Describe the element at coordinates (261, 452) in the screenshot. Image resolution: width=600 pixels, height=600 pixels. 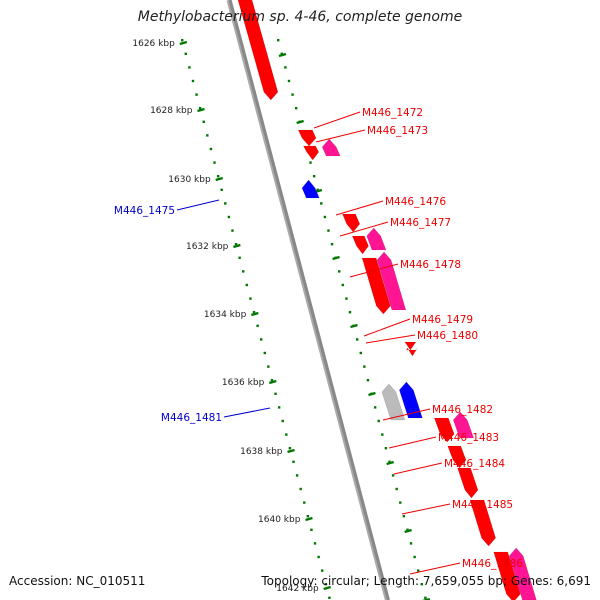
I see `tick-label: 1638 kbp` at that location.